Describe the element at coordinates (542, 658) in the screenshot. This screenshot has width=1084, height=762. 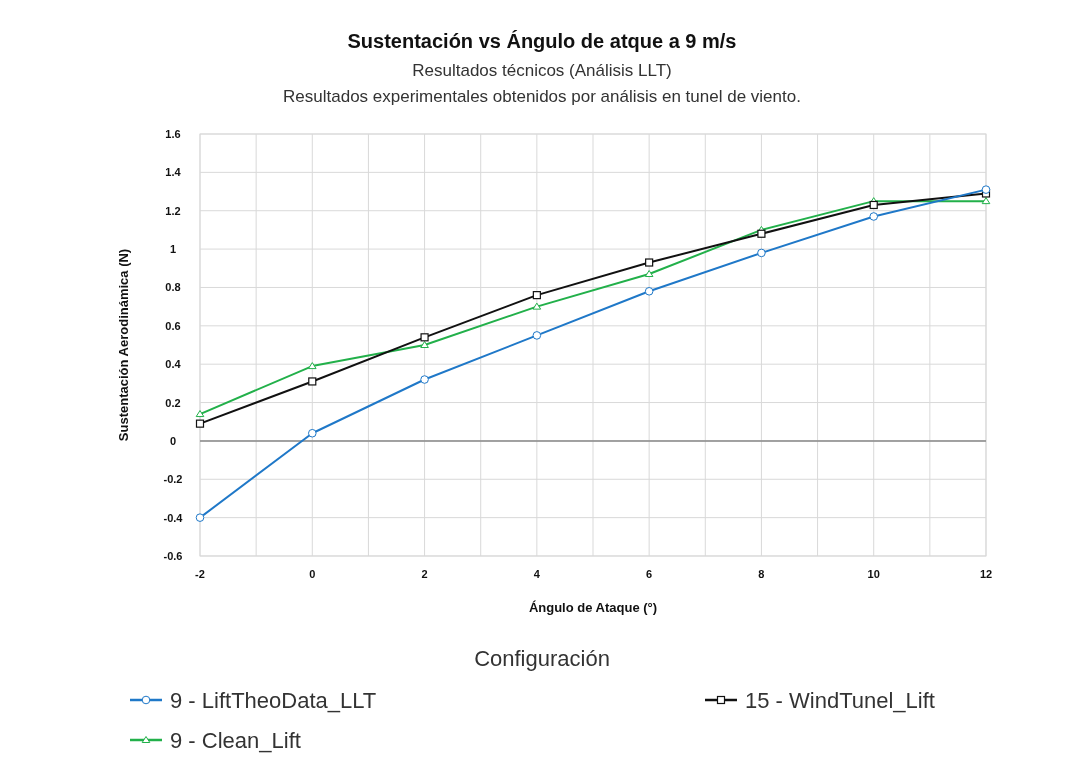
I see `legend-title: Configuración` at that location.